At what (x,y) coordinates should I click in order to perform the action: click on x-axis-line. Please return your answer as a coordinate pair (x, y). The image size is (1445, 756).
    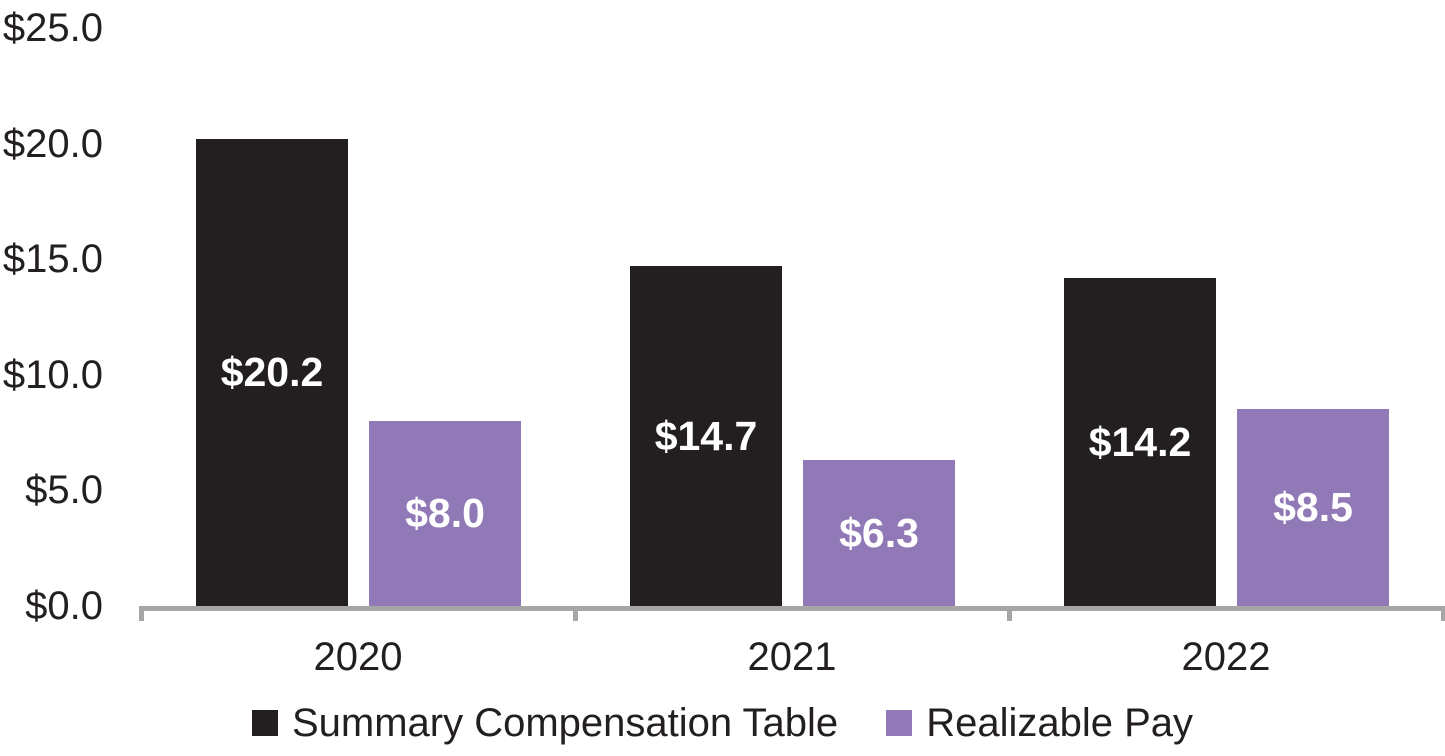
    Looking at the image, I should click on (792, 608).